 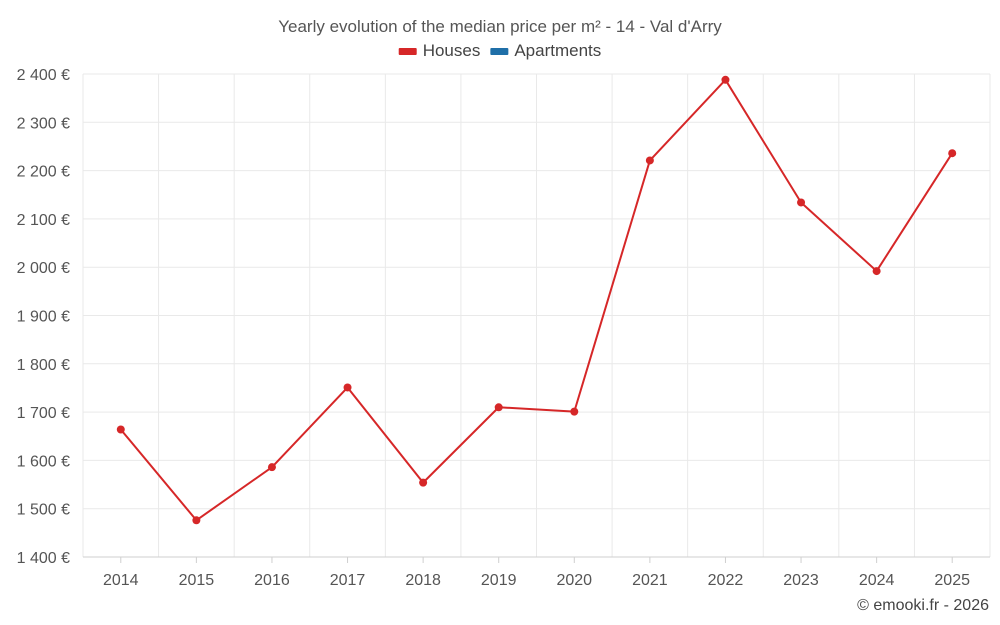 I want to click on y-tick-label-1900: 1 900 €, so click(x=43, y=317).